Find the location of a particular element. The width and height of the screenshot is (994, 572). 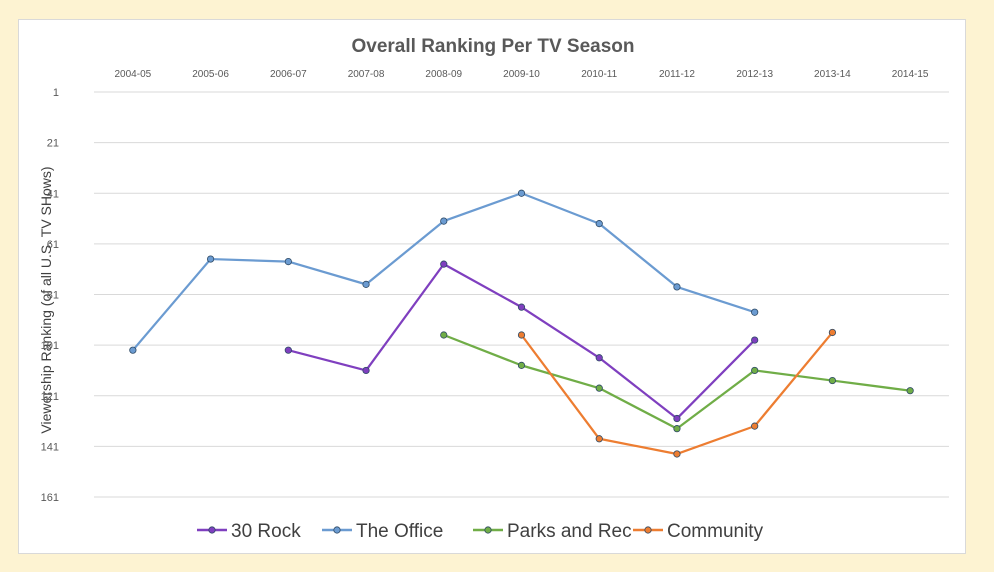

legend-item-parks-and-rec: Parks and Rec is located at coordinates (552, 531).